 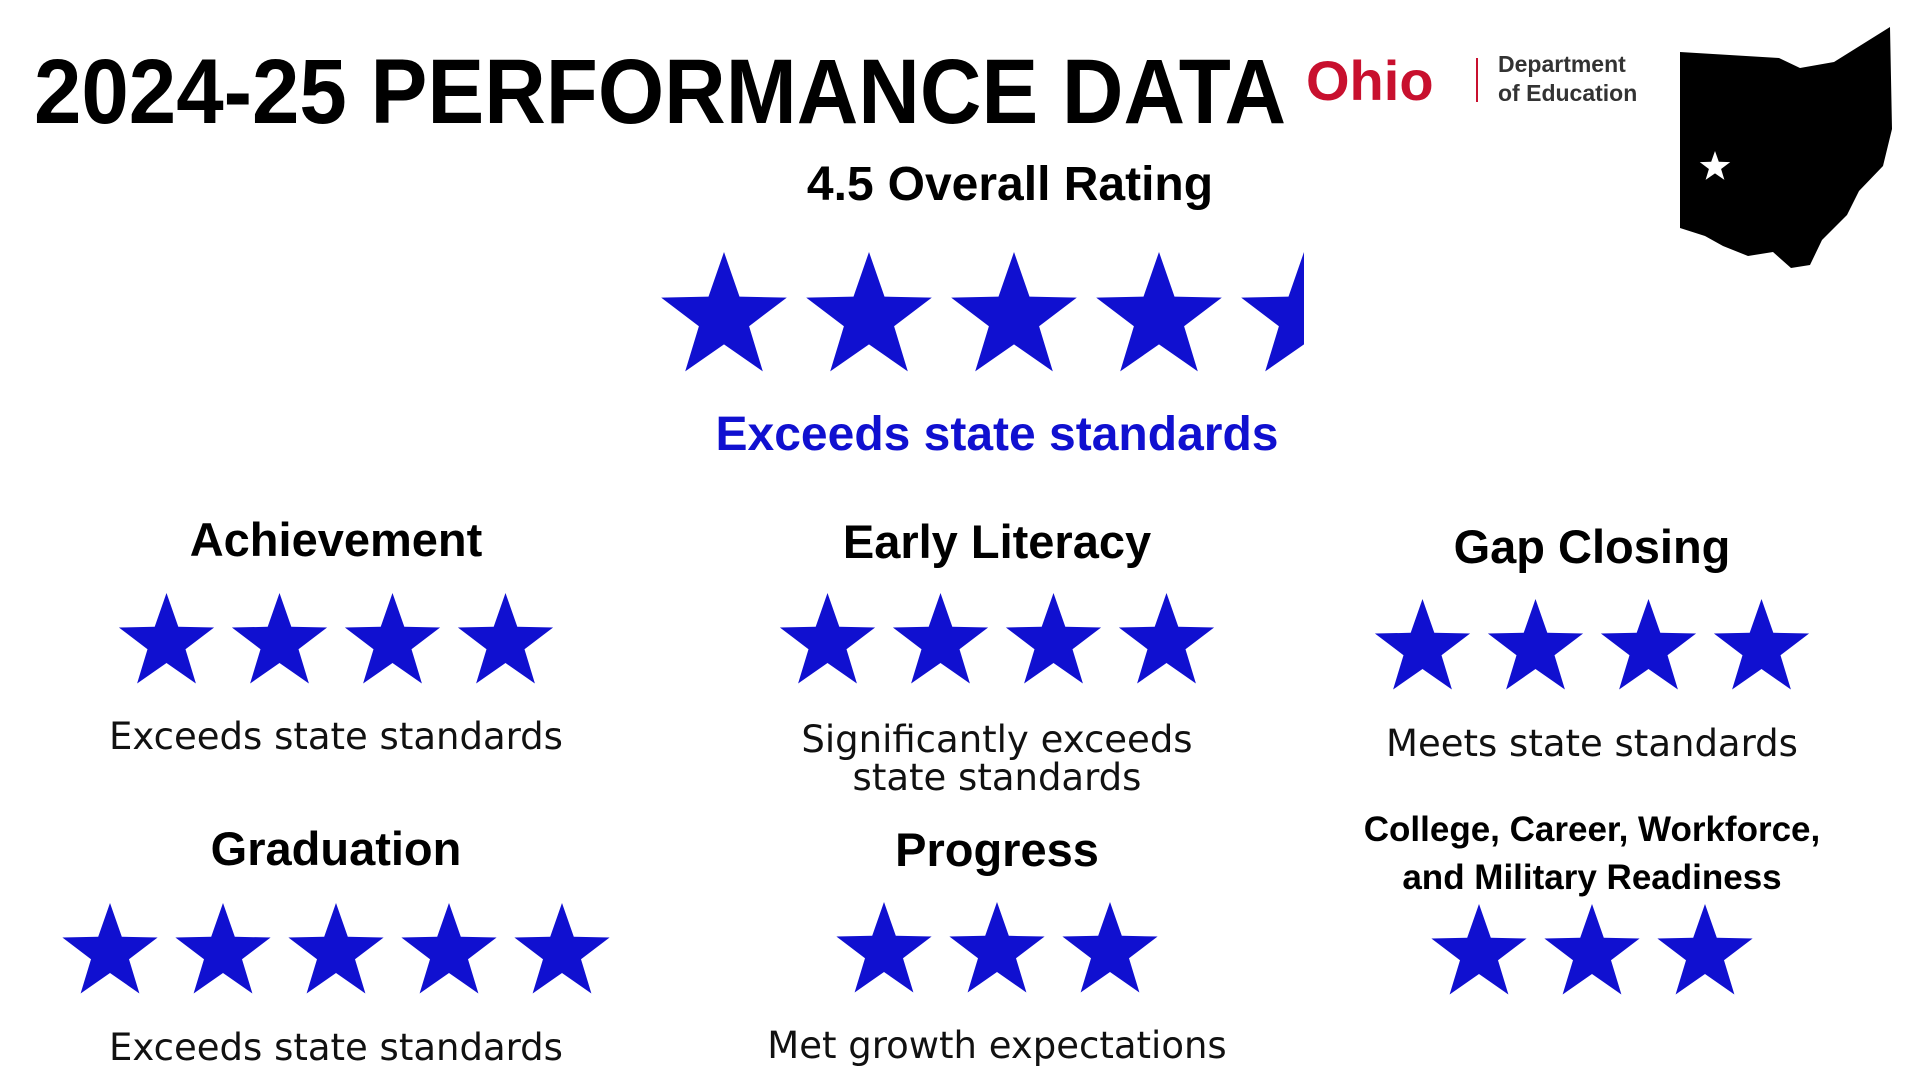 What do you see at coordinates (1592, 743) in the screenshot?
I see `component-description: Meets state standards` at bounding box center [1592, 743].